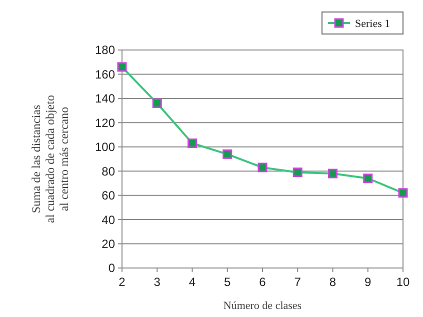  Describe the element at coordinates (50, 159) in the screenshot. I see `y-axis-title: Suma de las distancias al cuadrado de cada objeto al centro más cercano` at that location.